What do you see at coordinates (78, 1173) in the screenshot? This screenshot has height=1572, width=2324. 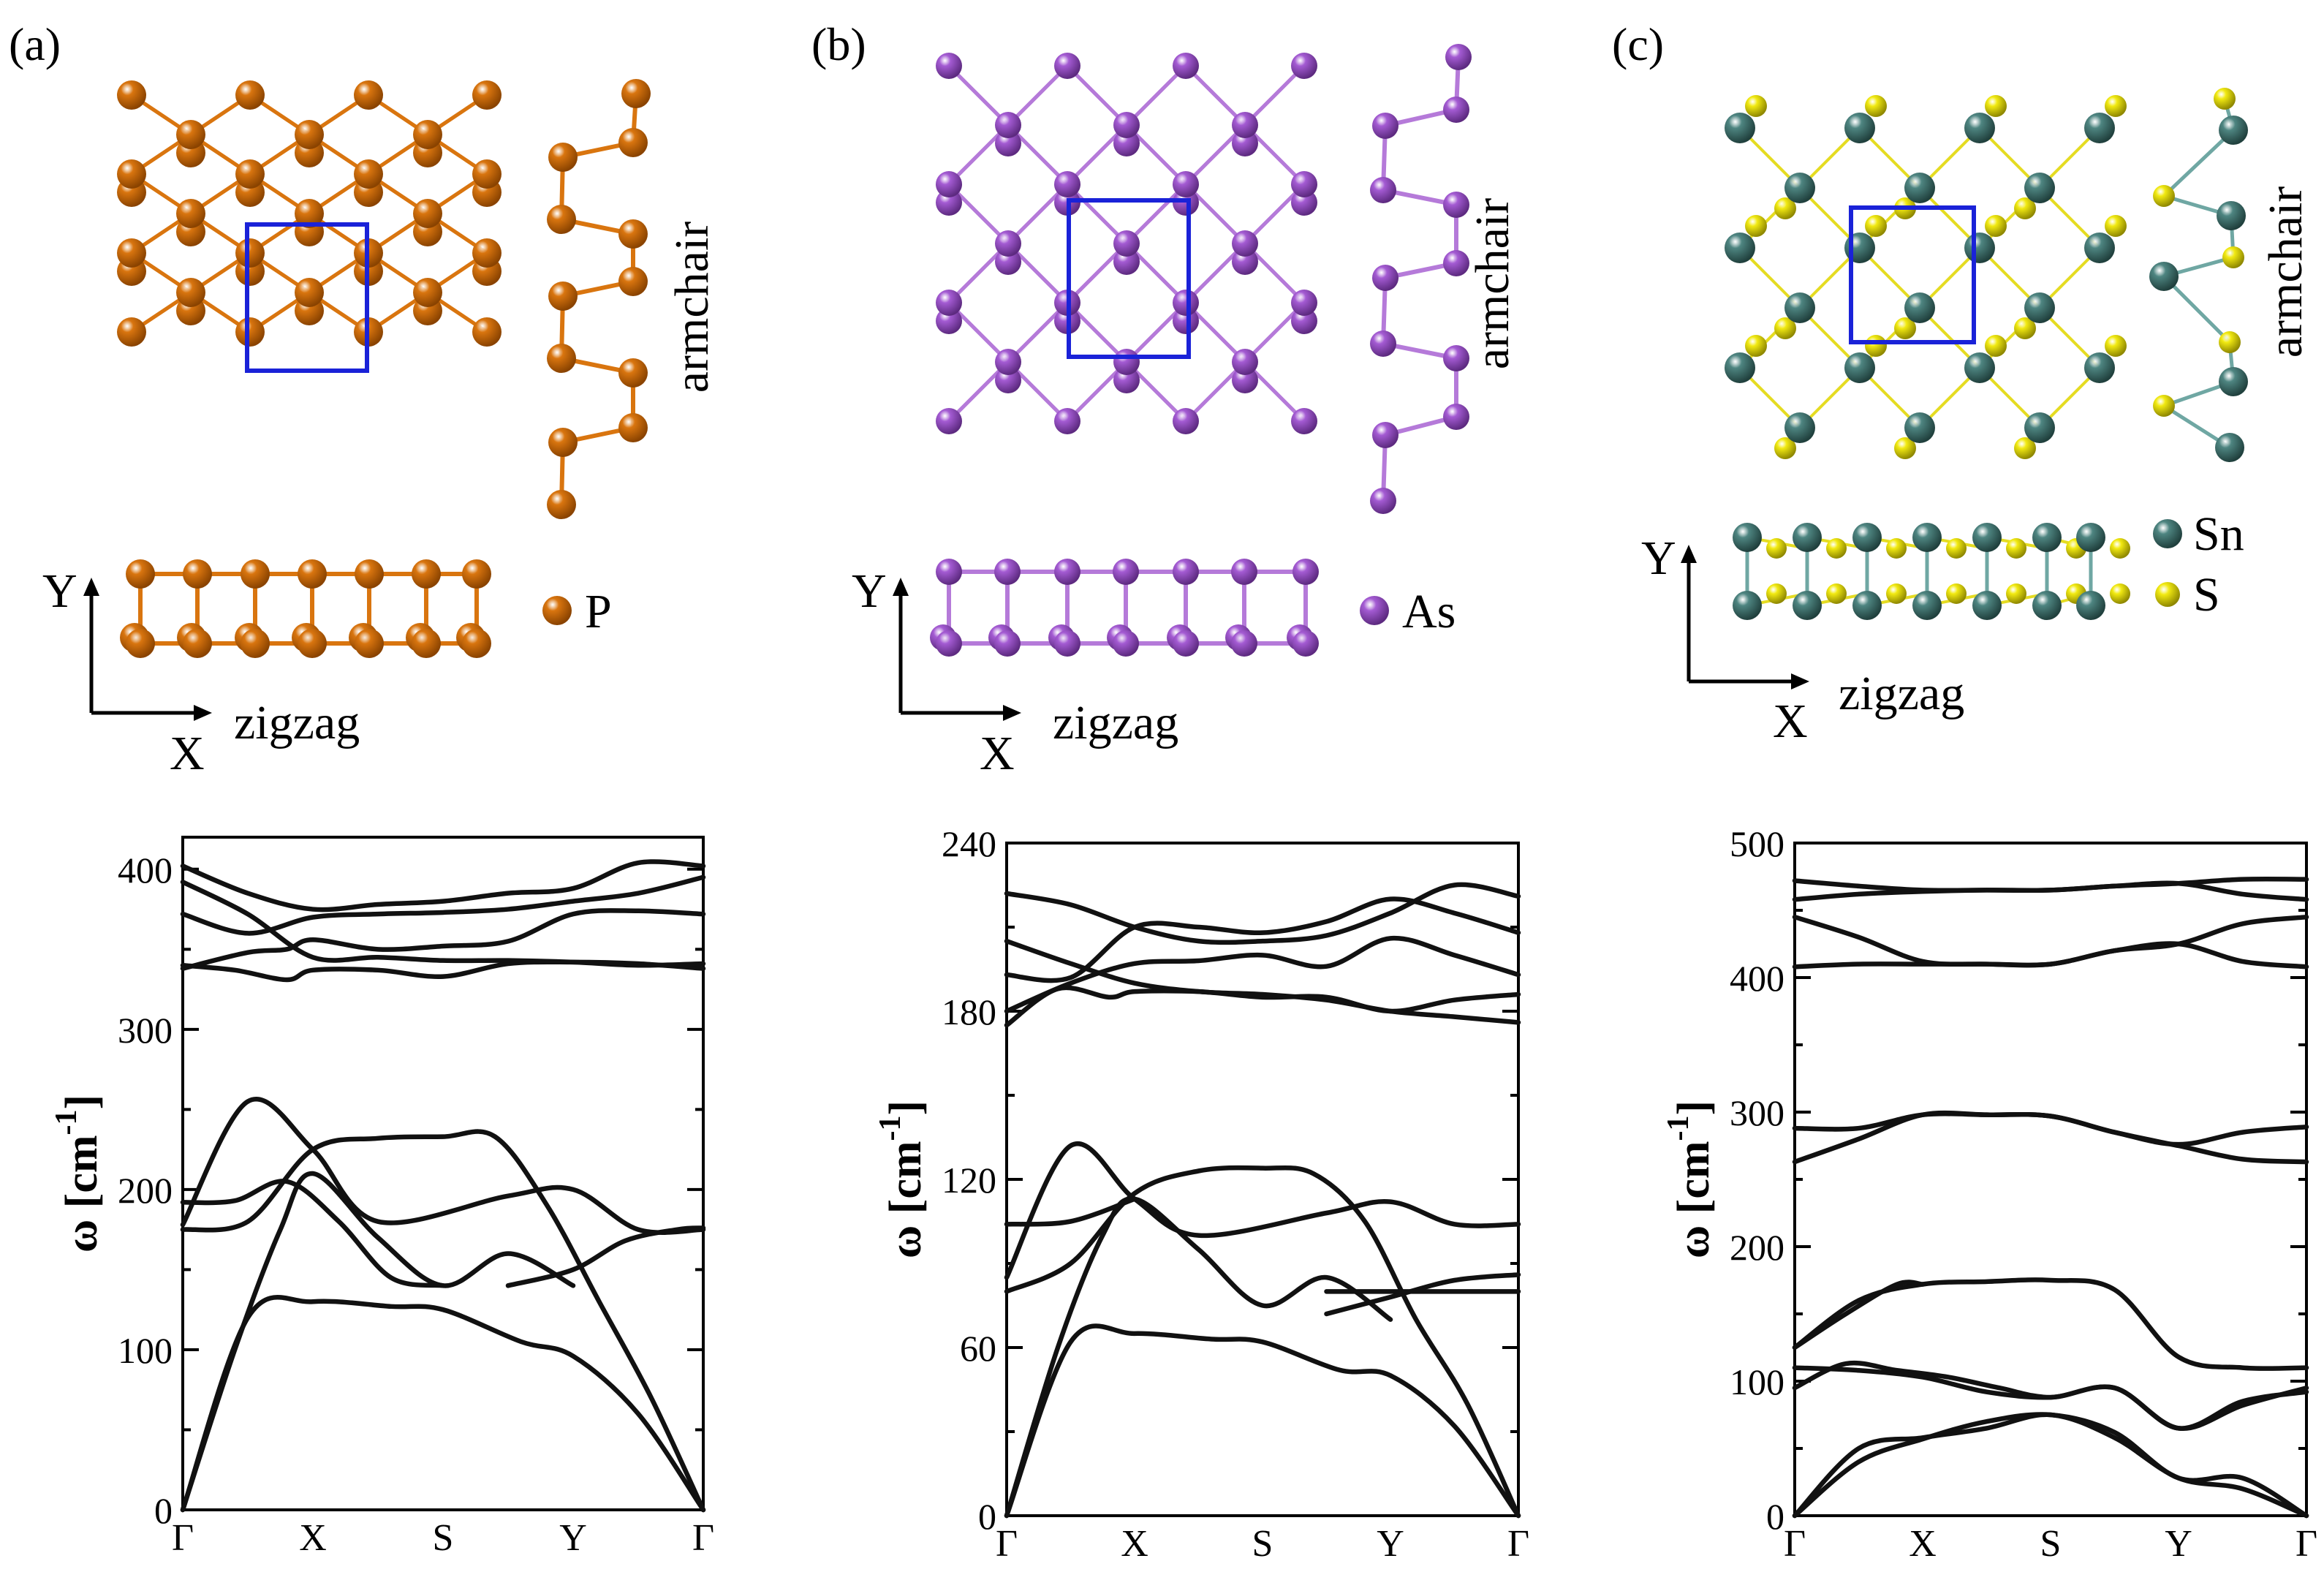 I see `y-axis-title: ω [cm-1]` at bounding box center [78, 1173].